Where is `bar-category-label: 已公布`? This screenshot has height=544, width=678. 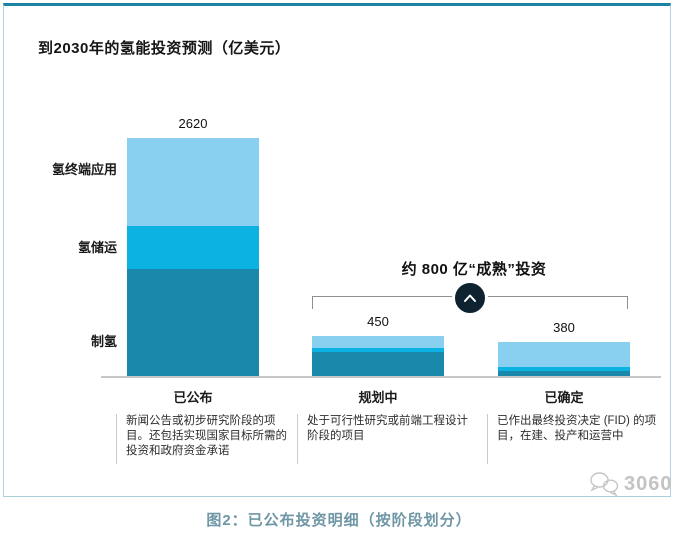 bar-category-label: 已公布 is located at coordinates (193, 397).